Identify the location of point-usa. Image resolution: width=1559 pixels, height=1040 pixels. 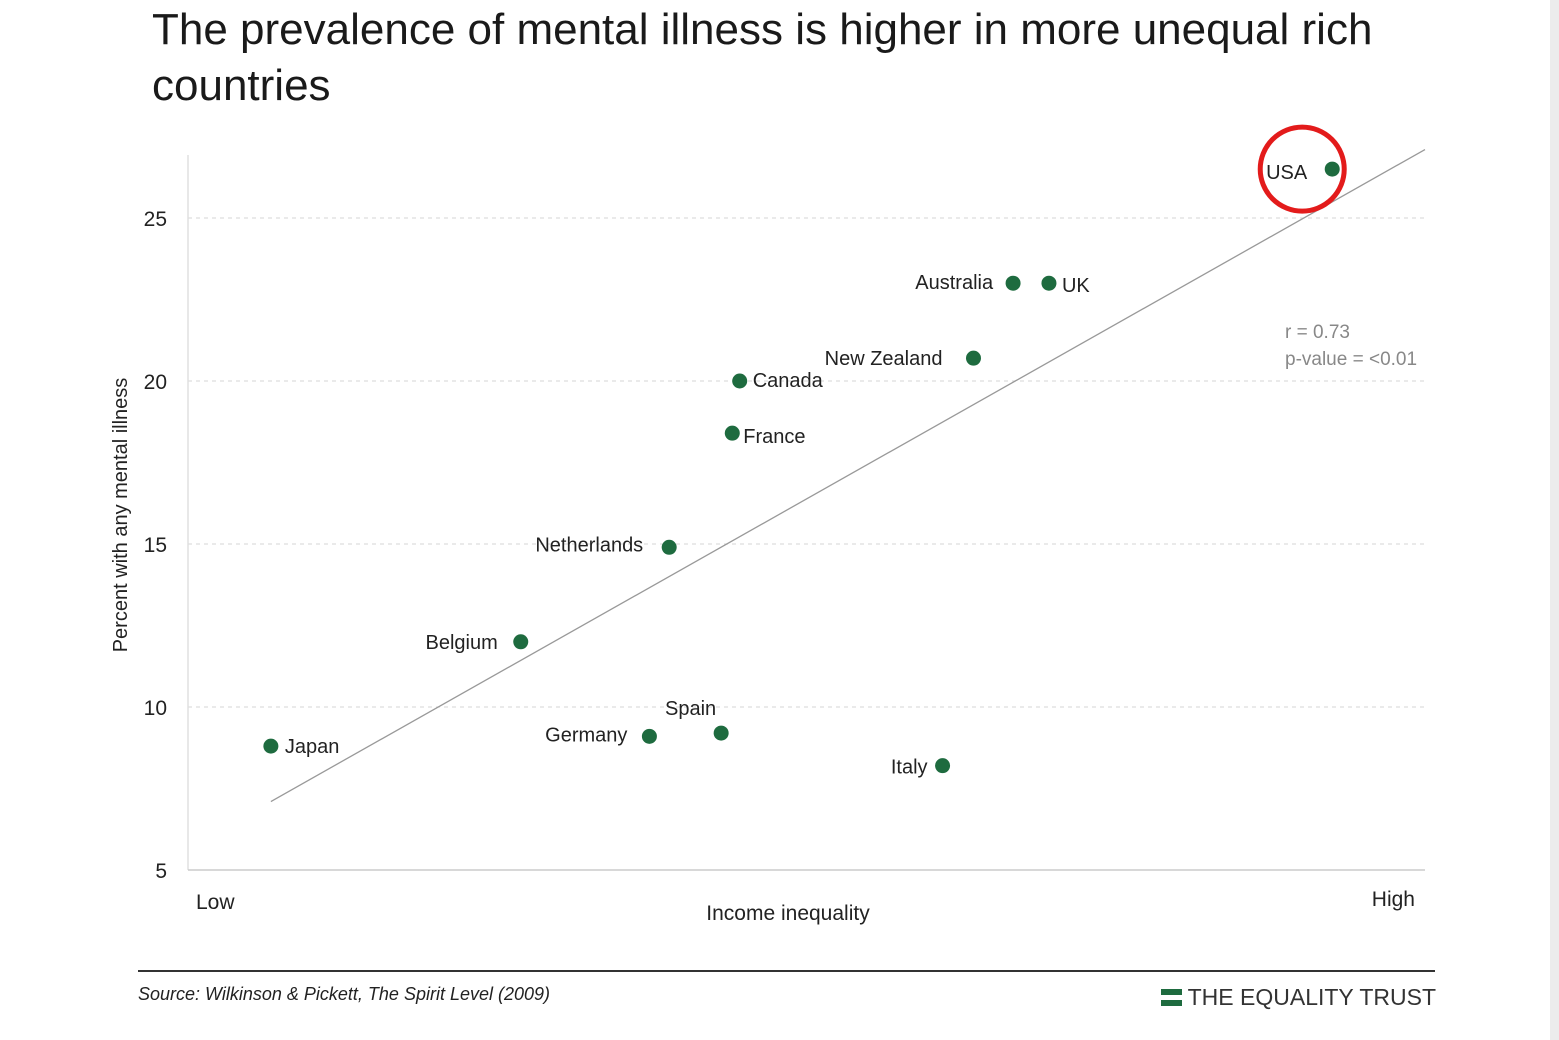
(1332, 169).